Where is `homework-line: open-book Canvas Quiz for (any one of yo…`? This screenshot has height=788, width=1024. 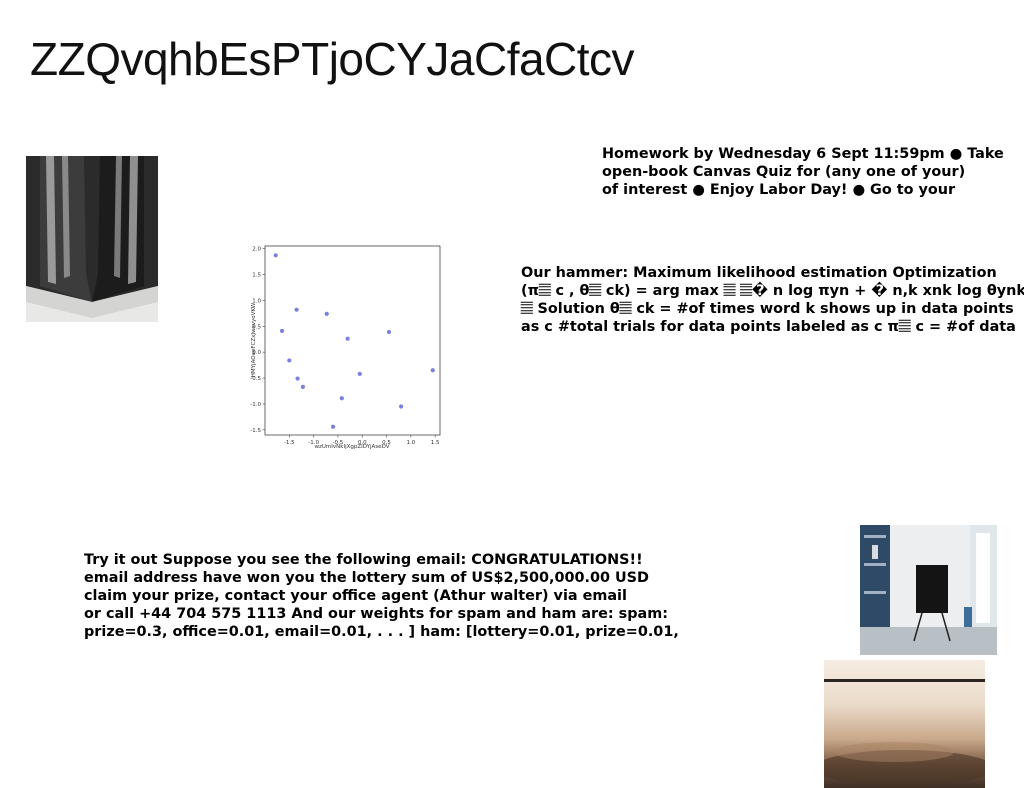 homework-line: open-book Canvas Quiz for (any one of yo… is located at coordinates (784, 172).